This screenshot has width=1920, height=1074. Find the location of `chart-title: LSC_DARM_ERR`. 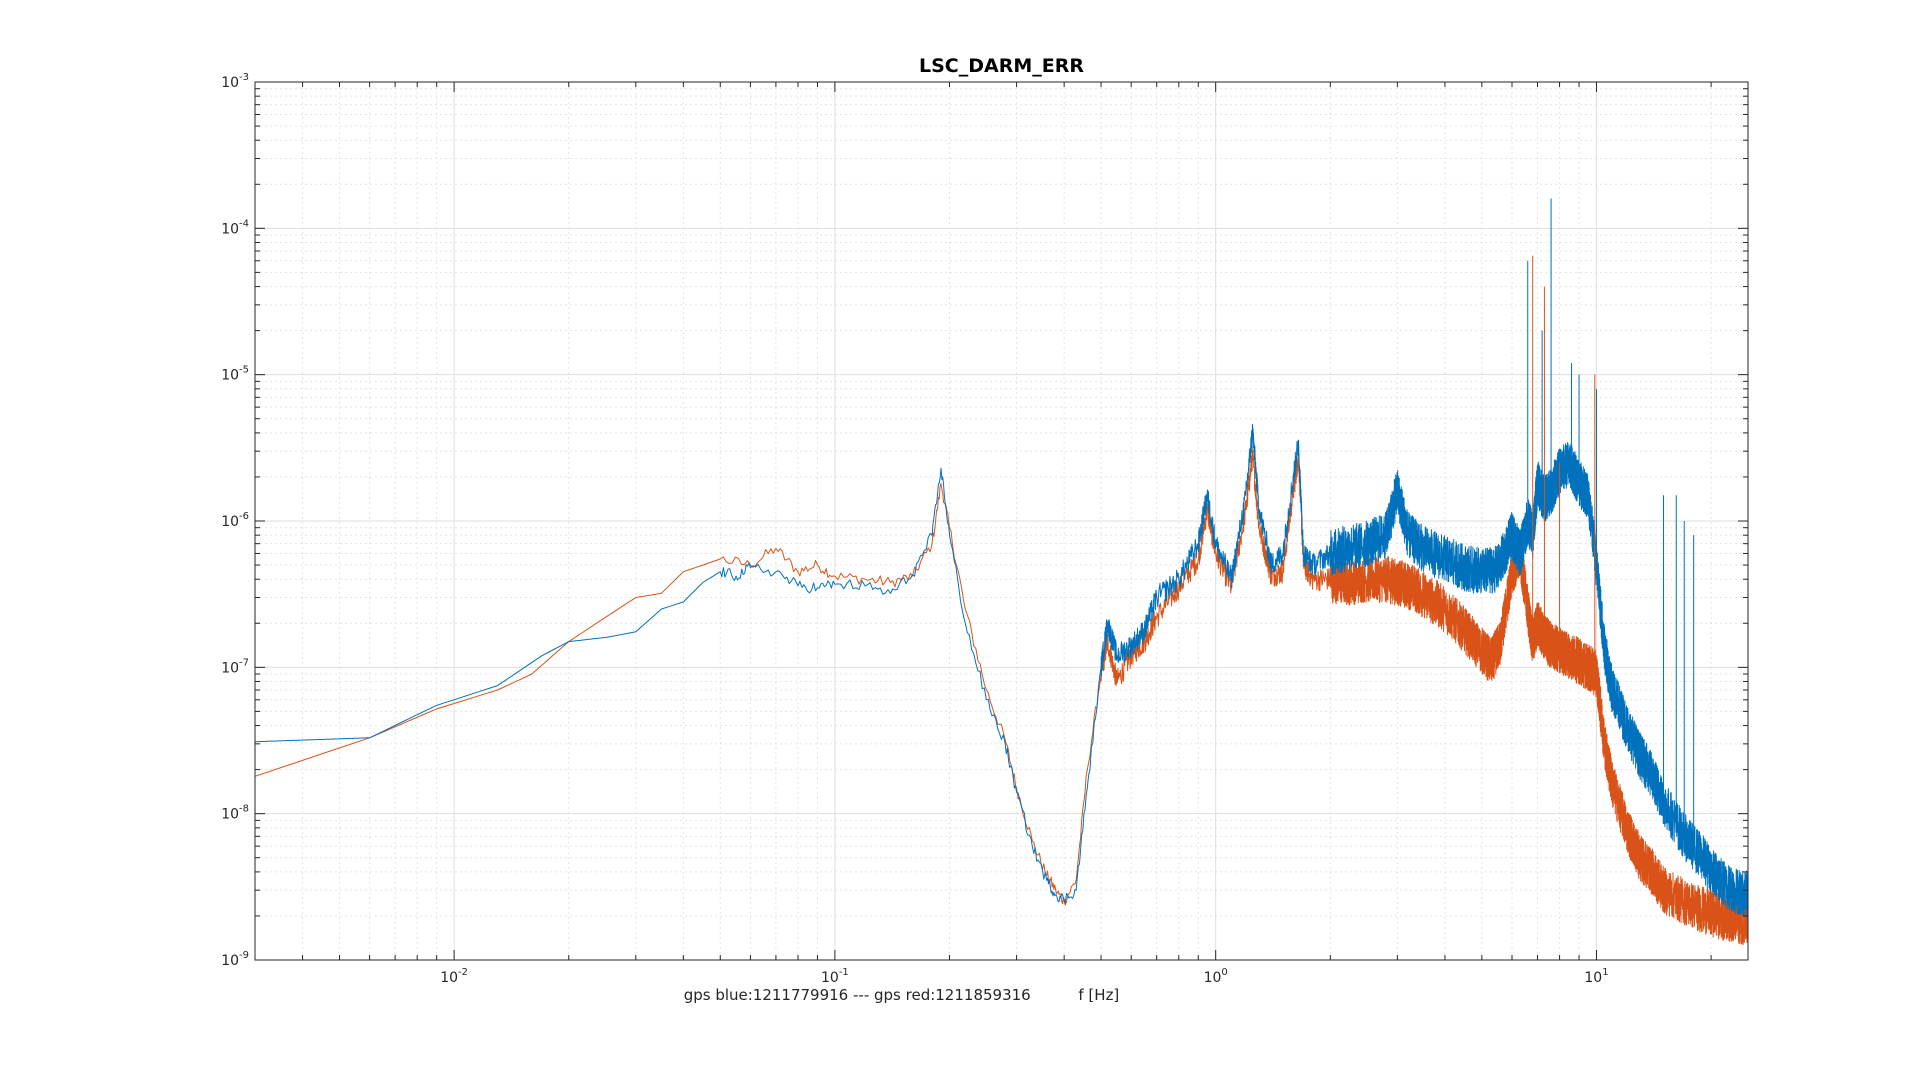

chart-title: LSC_DARM_ERR is located at coordinates (1001, 66).